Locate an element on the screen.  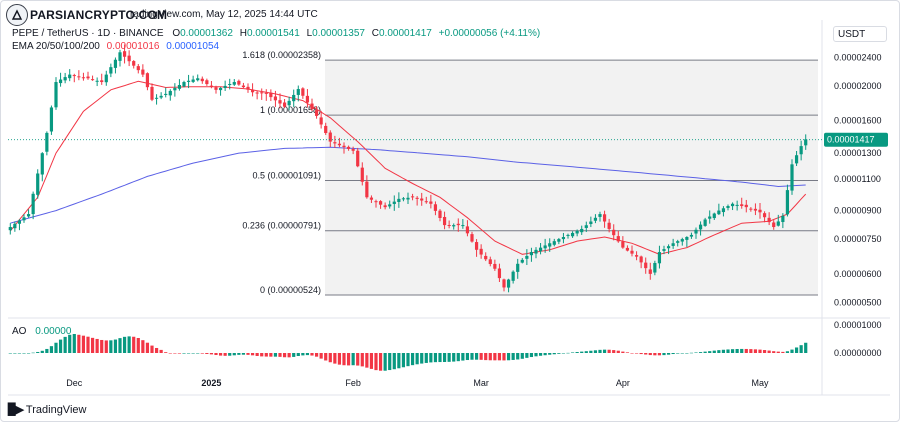
x-tick-label: Apr is located at coordinates (623, 383).